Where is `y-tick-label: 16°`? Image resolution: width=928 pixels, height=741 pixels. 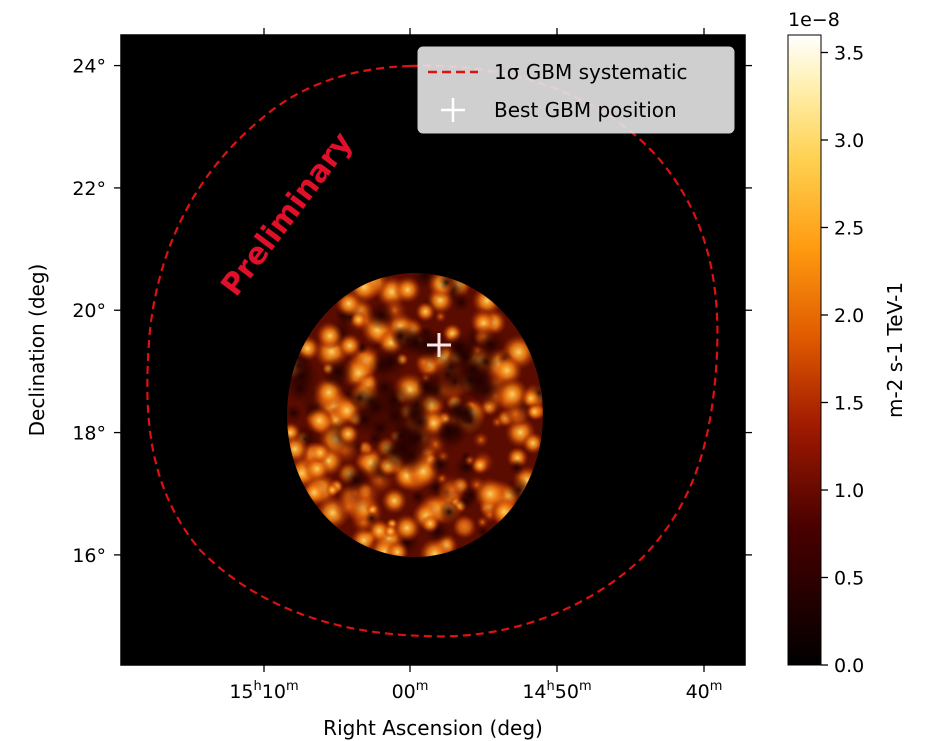 y-tick-label: 16° is located at coordinates (89, 556).